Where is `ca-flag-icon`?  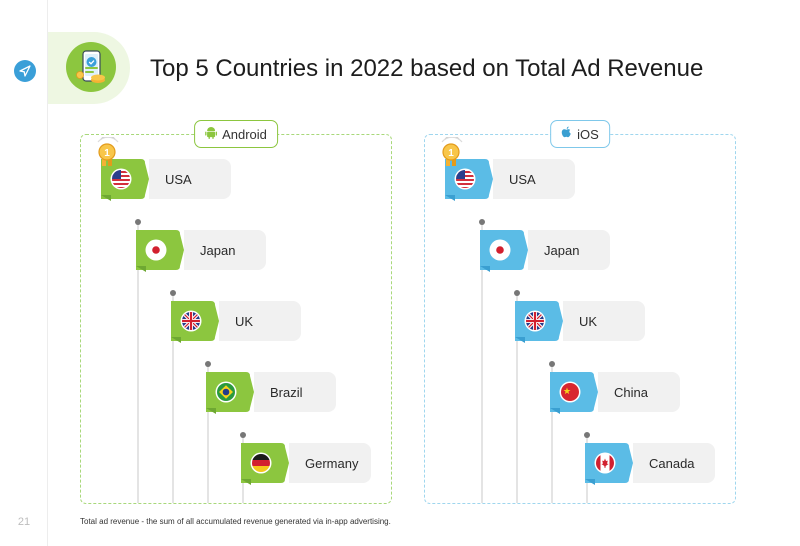
ca-flag-icon is located at coordinates (609, 464).